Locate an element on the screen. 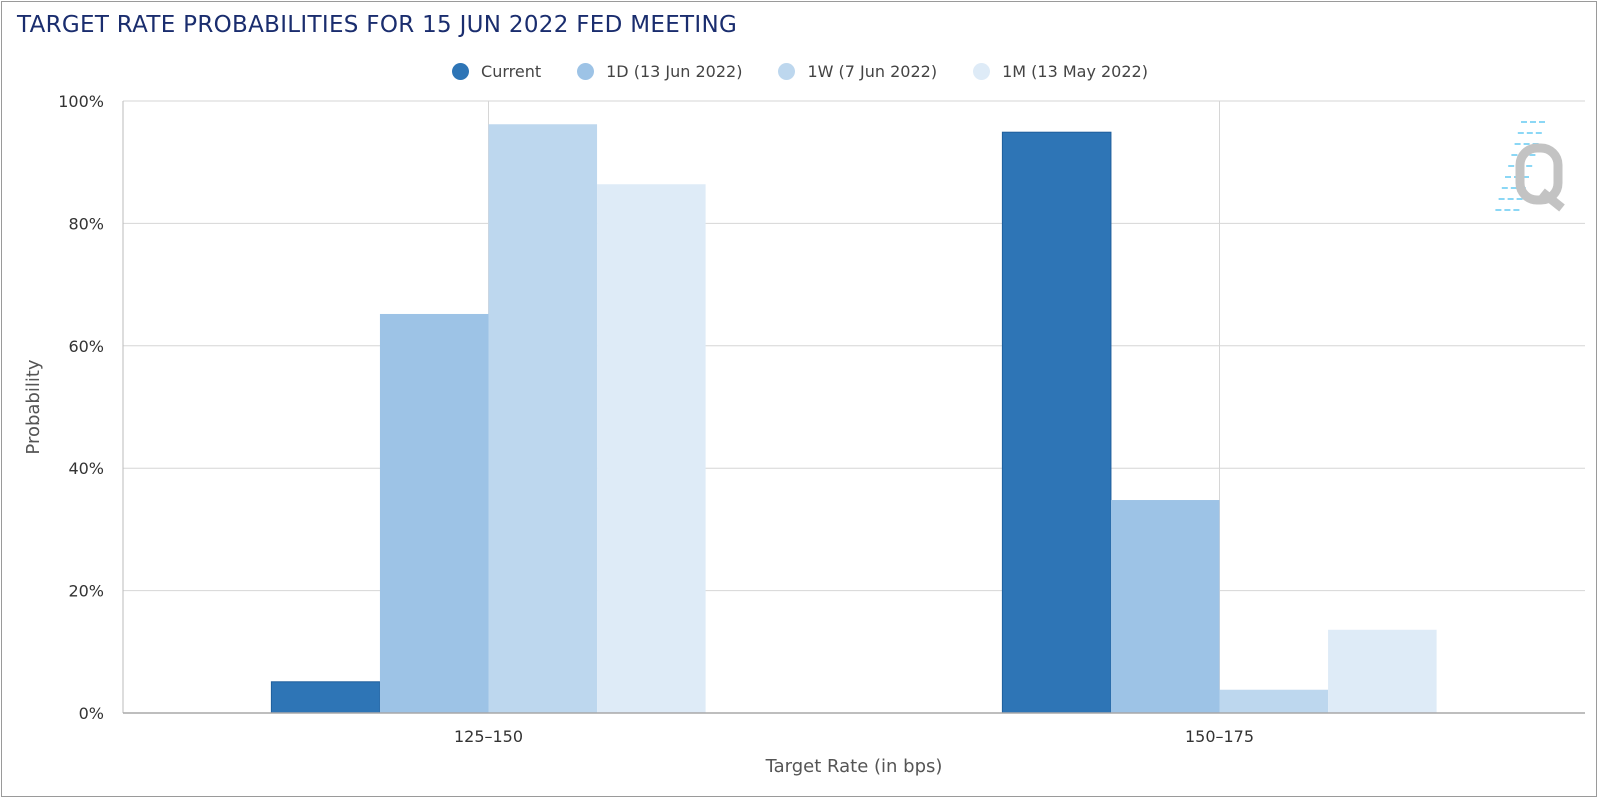 The height and width of the screenshot is (800, 1600). legend-item-current: Current is located at coordinates (496, 71).